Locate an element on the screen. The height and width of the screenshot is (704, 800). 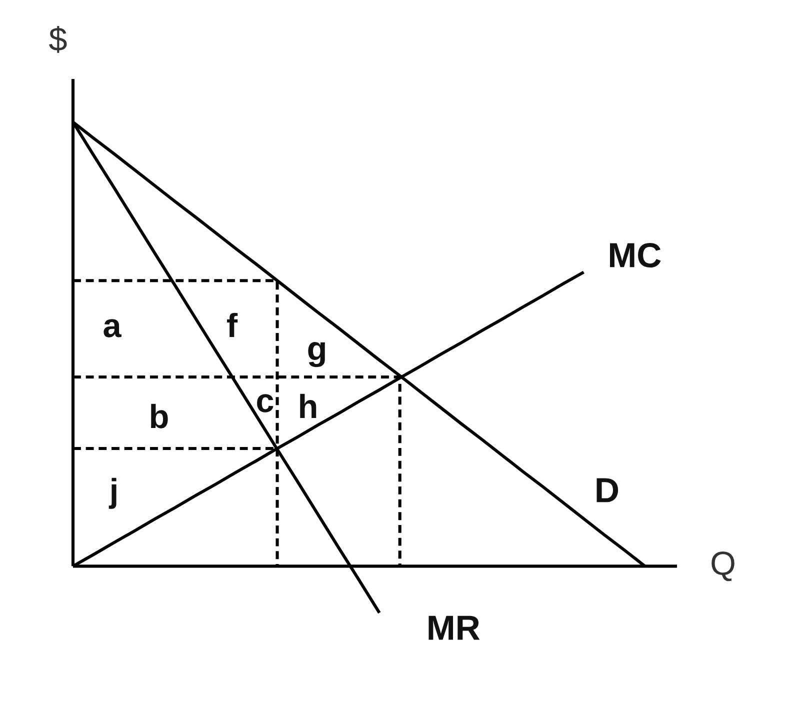
y-axis-title: $ is located at coordinates (58, 39).